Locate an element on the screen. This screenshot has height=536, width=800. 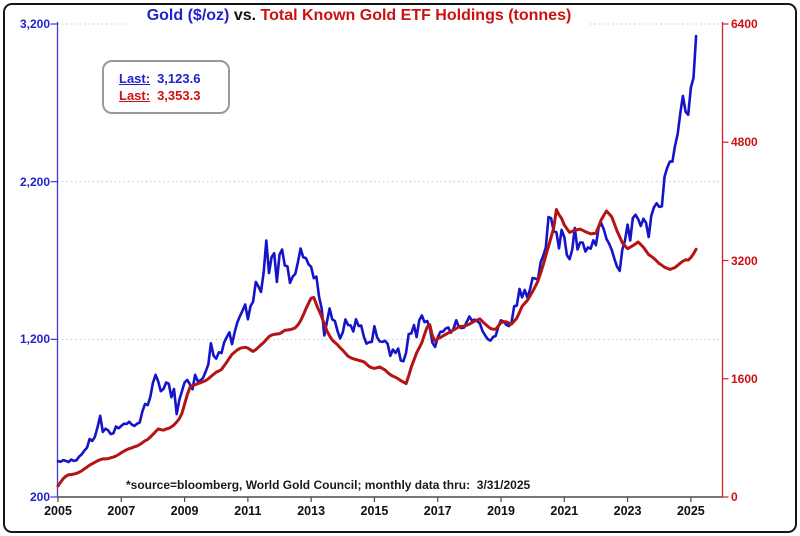
x-axis-tick-label: 2015 is located at coordinates (374, 511).